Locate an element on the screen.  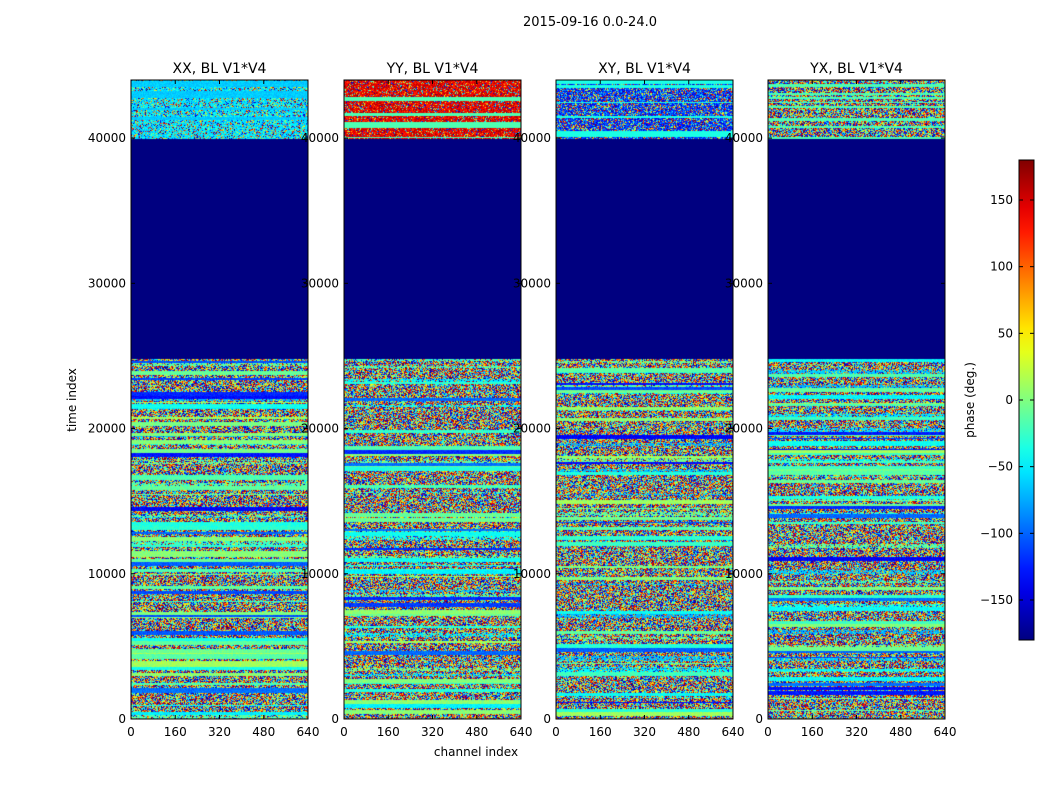
x-axis-label: channel index is located at coordinates (476, 752).